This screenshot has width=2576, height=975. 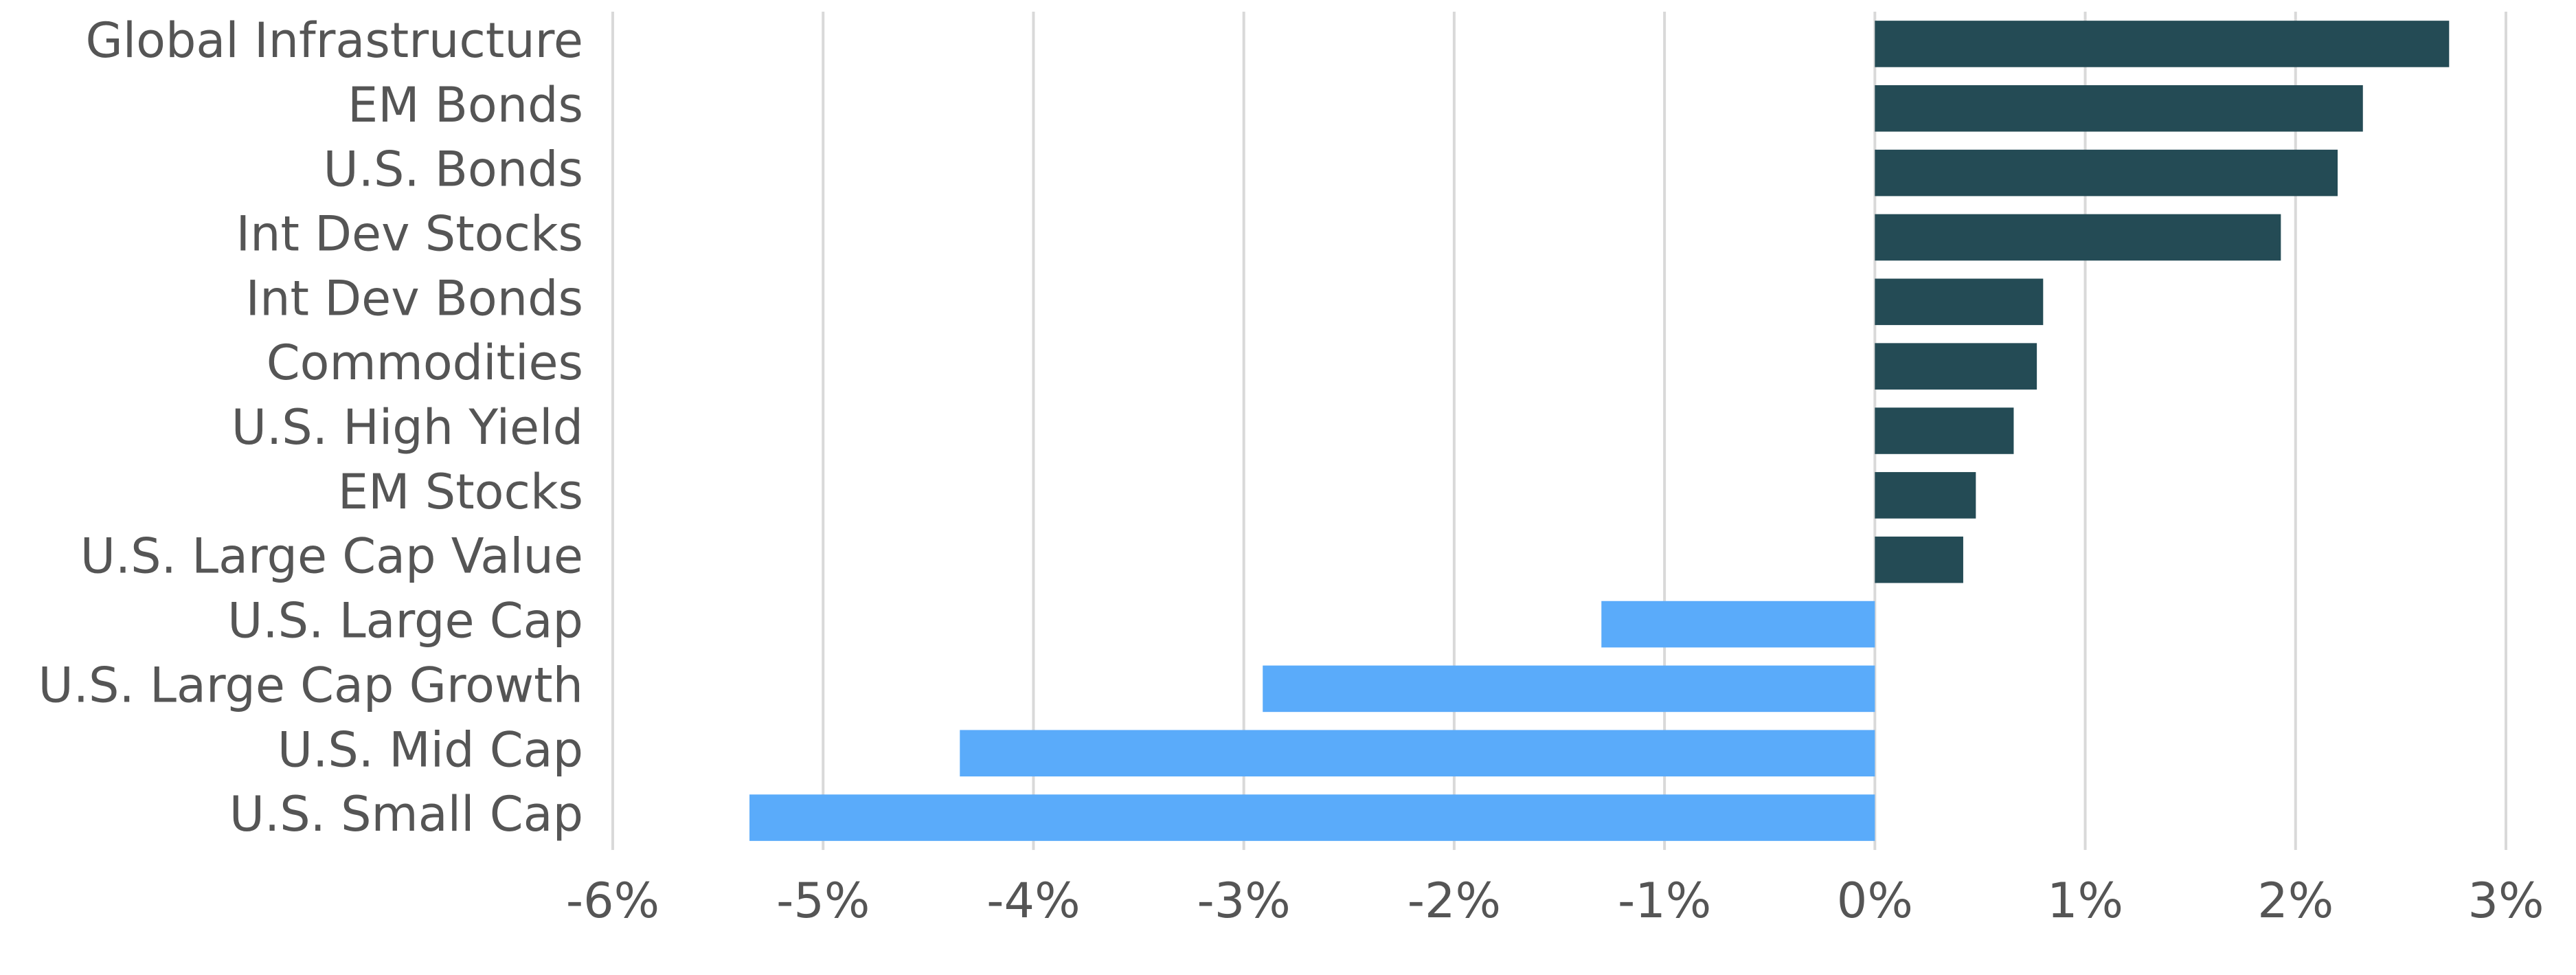 What do you see at coordinates (2085, 901) in the screenshot?
I see `x-tick-label: 1%` at bounding box center [2085, 901].